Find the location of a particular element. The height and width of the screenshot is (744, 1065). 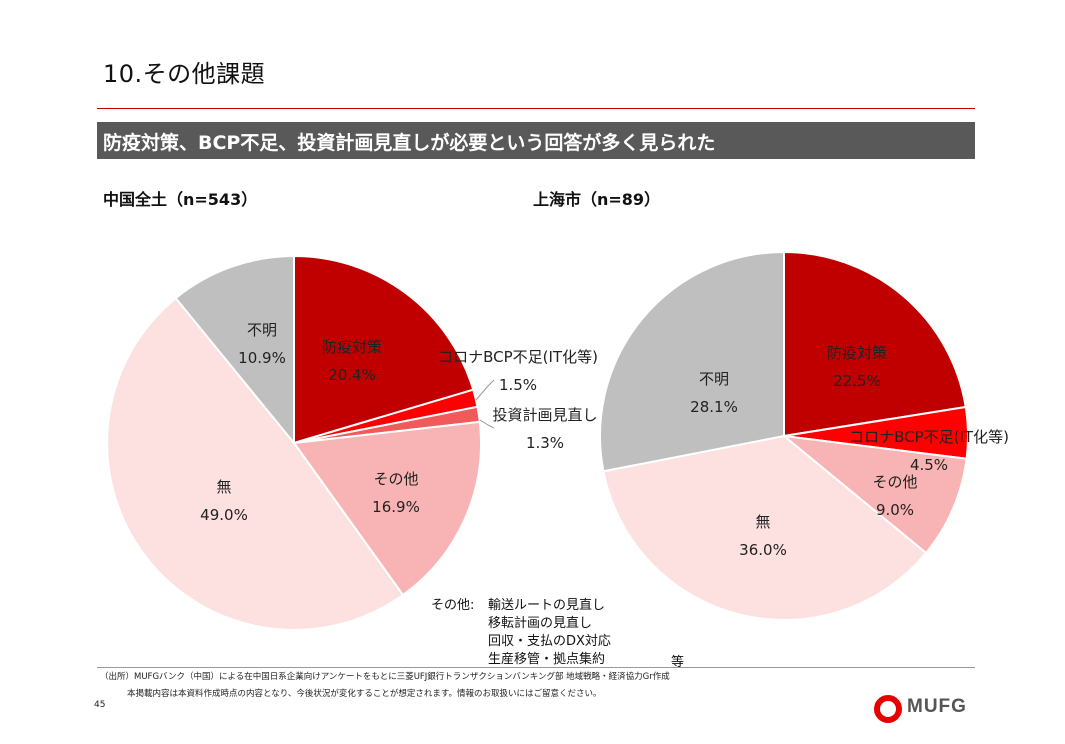

slice-value-label: 1.5% is located at coordinates (518, 385).